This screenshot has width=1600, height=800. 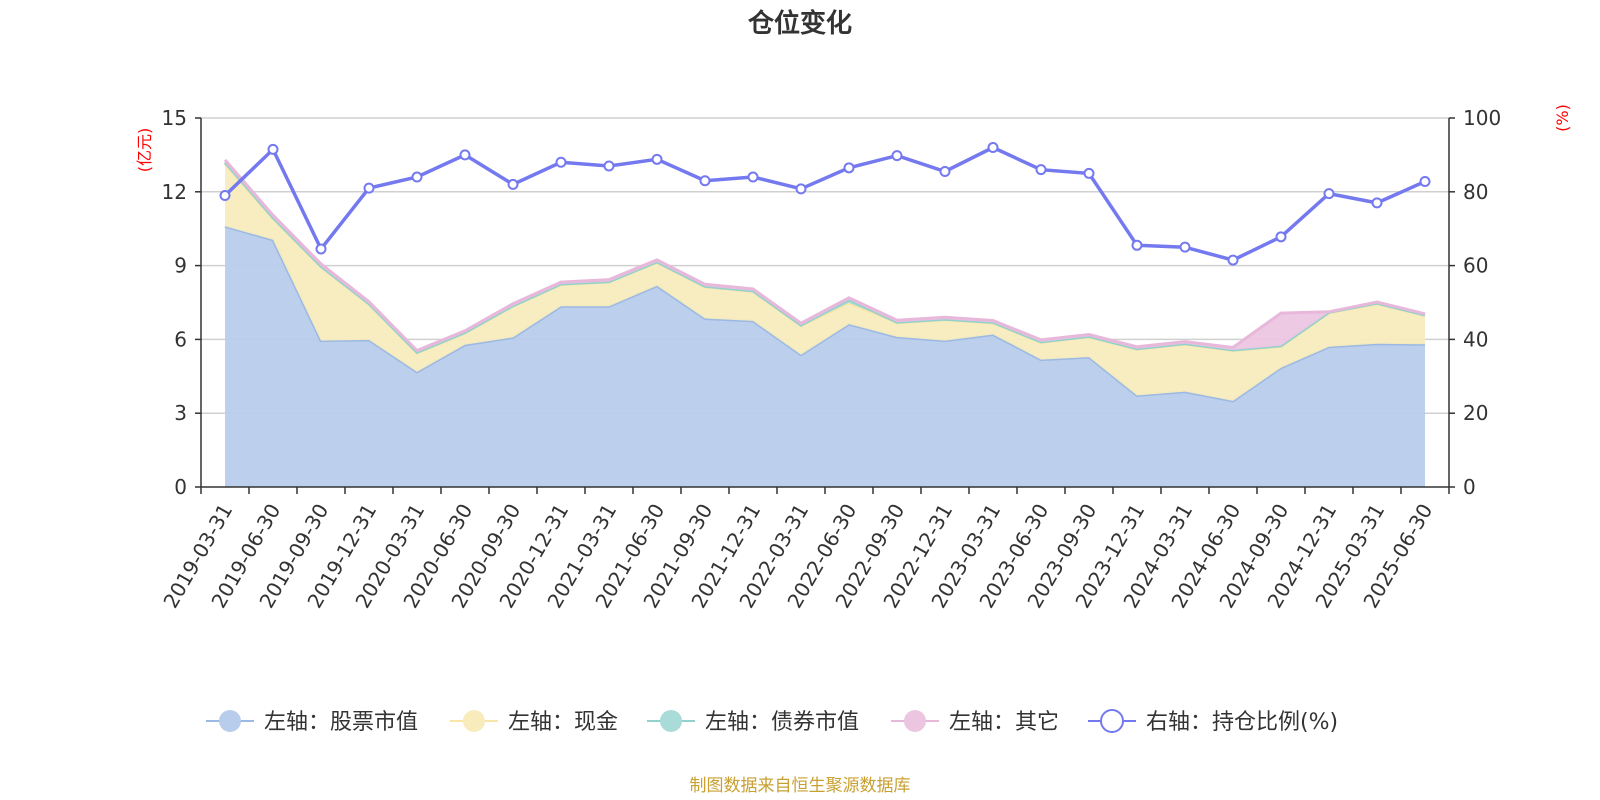 What do you see at coordinates (1482, 118) in the screenshot?
I see `right-tick-label: 100` at bounding box center [1482, 118].